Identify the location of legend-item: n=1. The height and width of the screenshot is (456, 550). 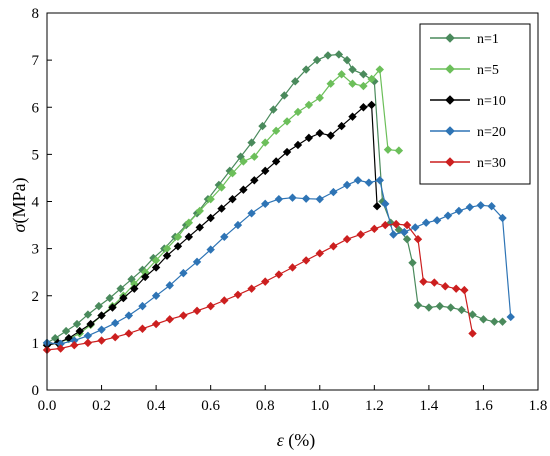
(464, 39).